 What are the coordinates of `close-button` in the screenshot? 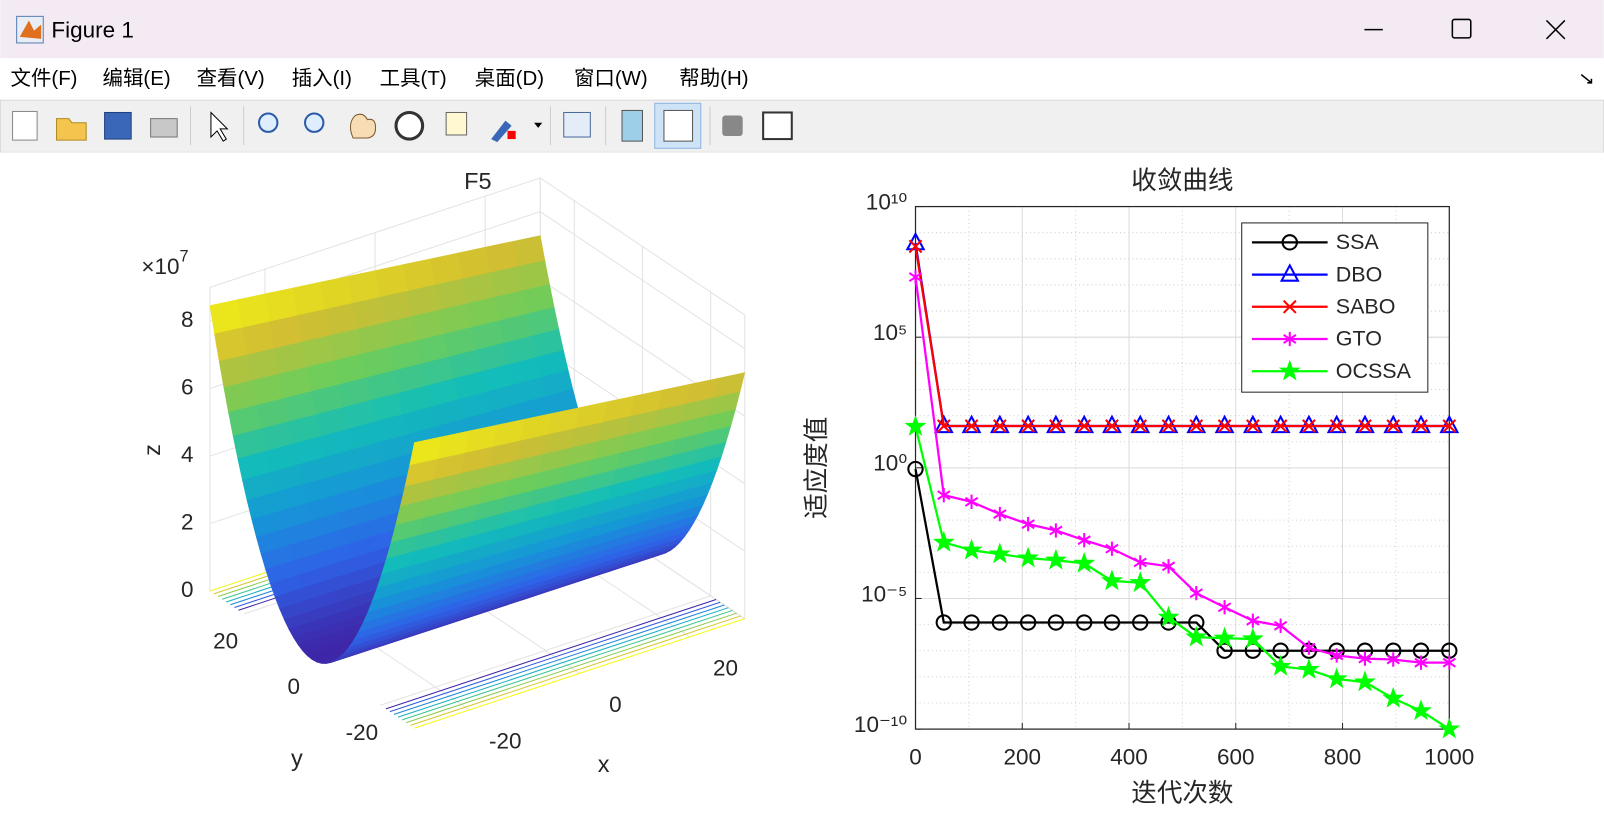 It's located at (1555, 29).